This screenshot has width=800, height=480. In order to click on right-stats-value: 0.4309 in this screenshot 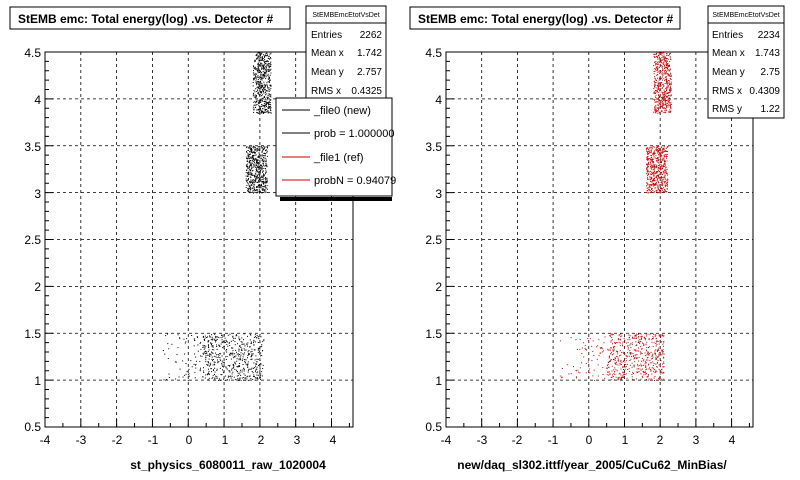, I will do `click(764, 91)`.